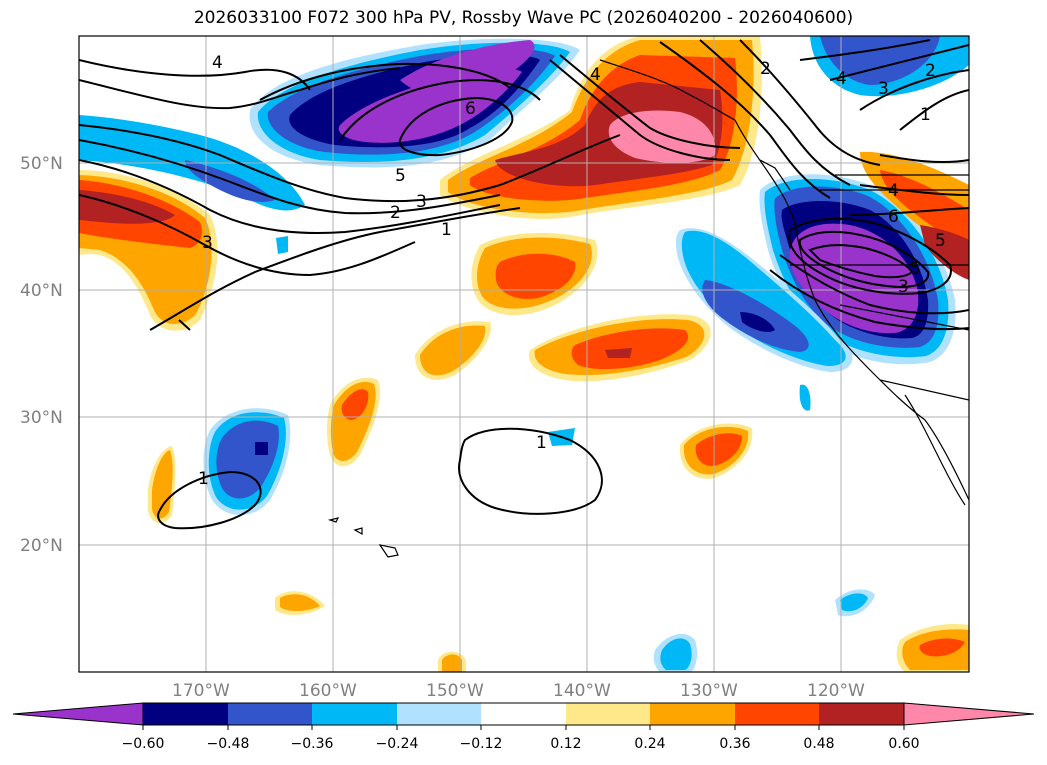 This screenshot has height=765, width=1047. I want to click on colorbar-extend-low, so click(78, 714).